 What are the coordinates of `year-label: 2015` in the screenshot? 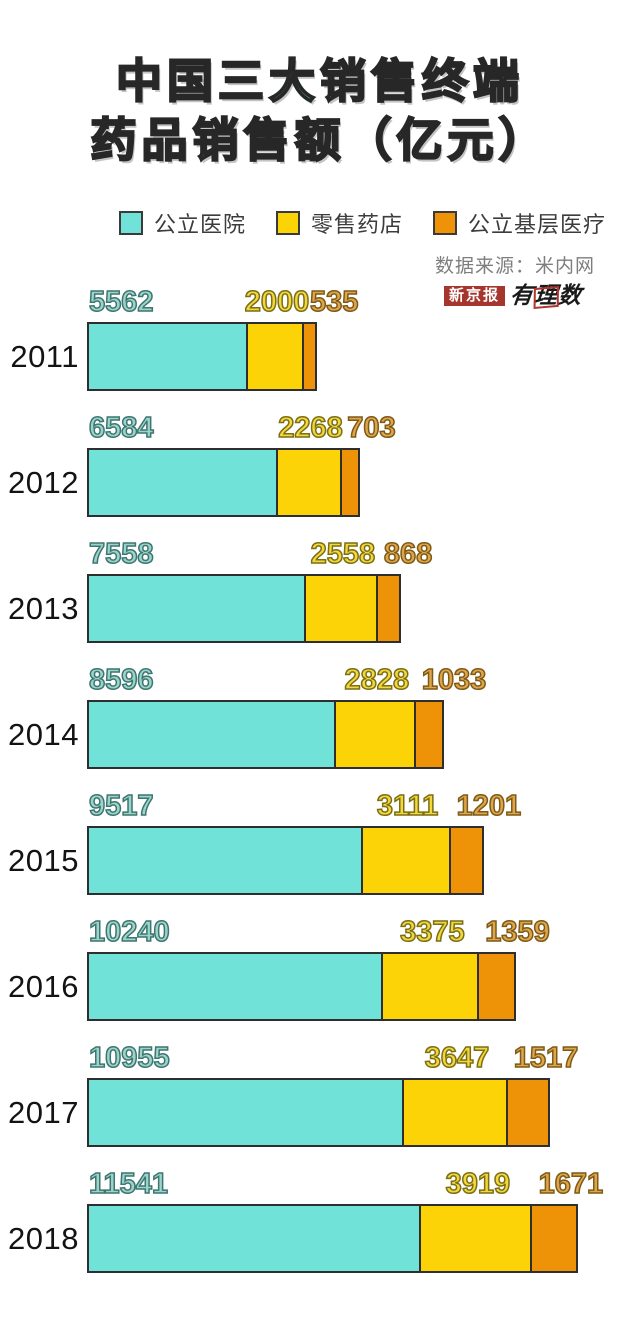 It's located at (43, 860).